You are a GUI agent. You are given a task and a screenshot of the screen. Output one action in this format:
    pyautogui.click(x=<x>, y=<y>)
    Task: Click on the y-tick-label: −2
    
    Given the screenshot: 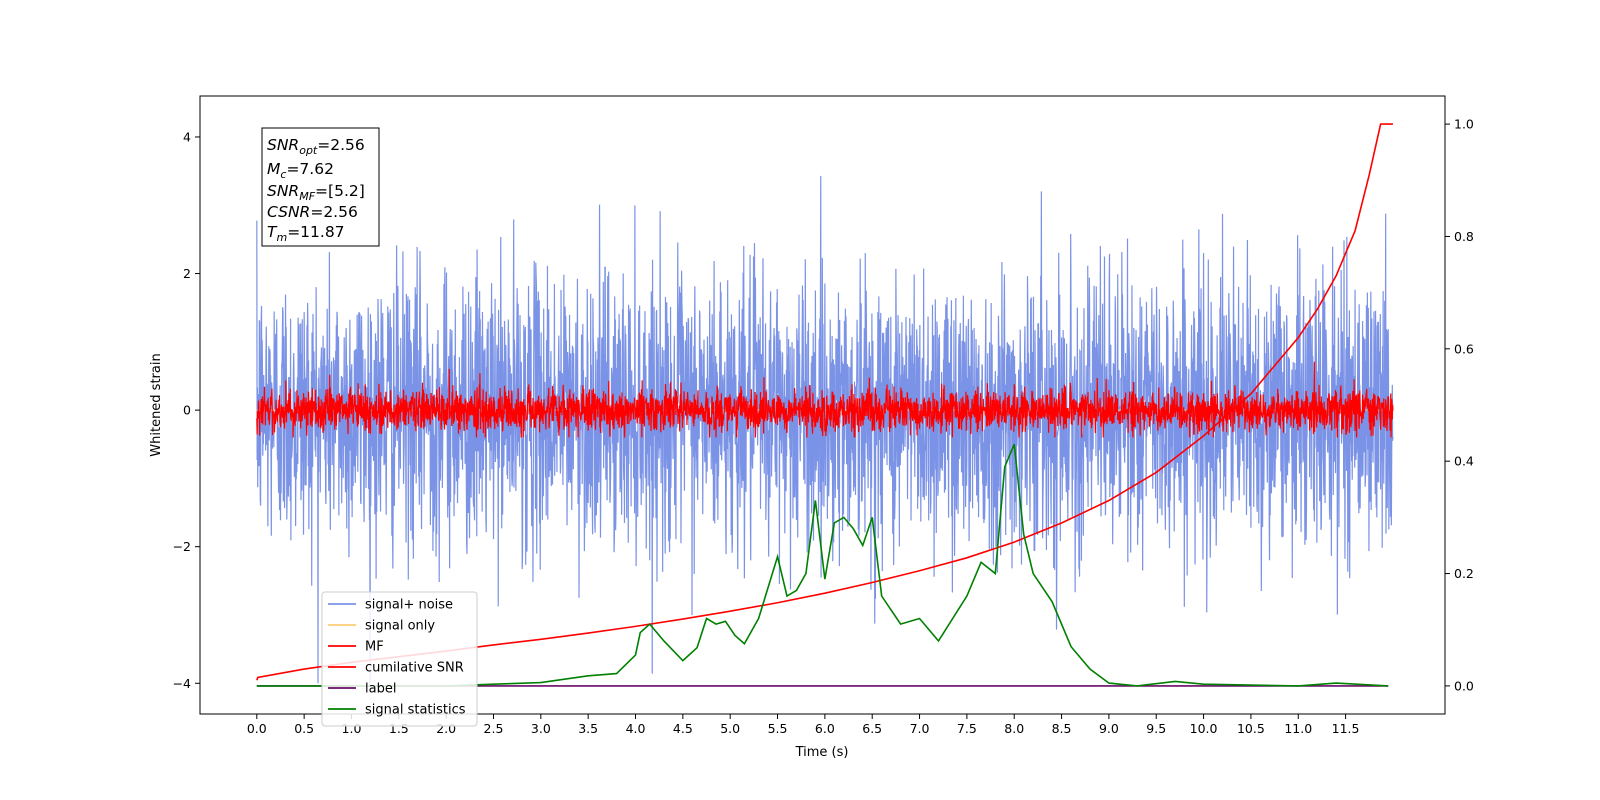 What is the action you would take?
    pyautogui.click(x=182, y=546)
    